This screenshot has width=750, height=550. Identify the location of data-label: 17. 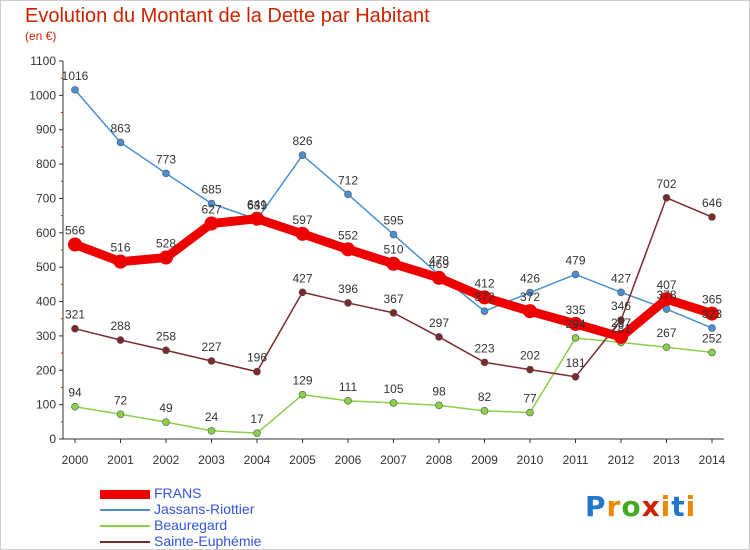
(257, 419).